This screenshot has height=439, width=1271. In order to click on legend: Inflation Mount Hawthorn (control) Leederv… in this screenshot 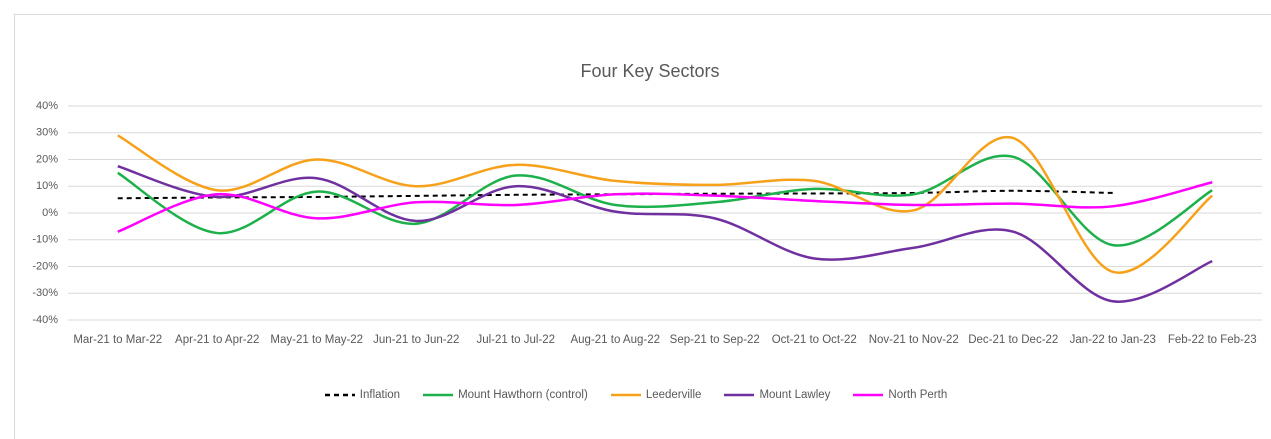, I will do `click(635, 395)`.